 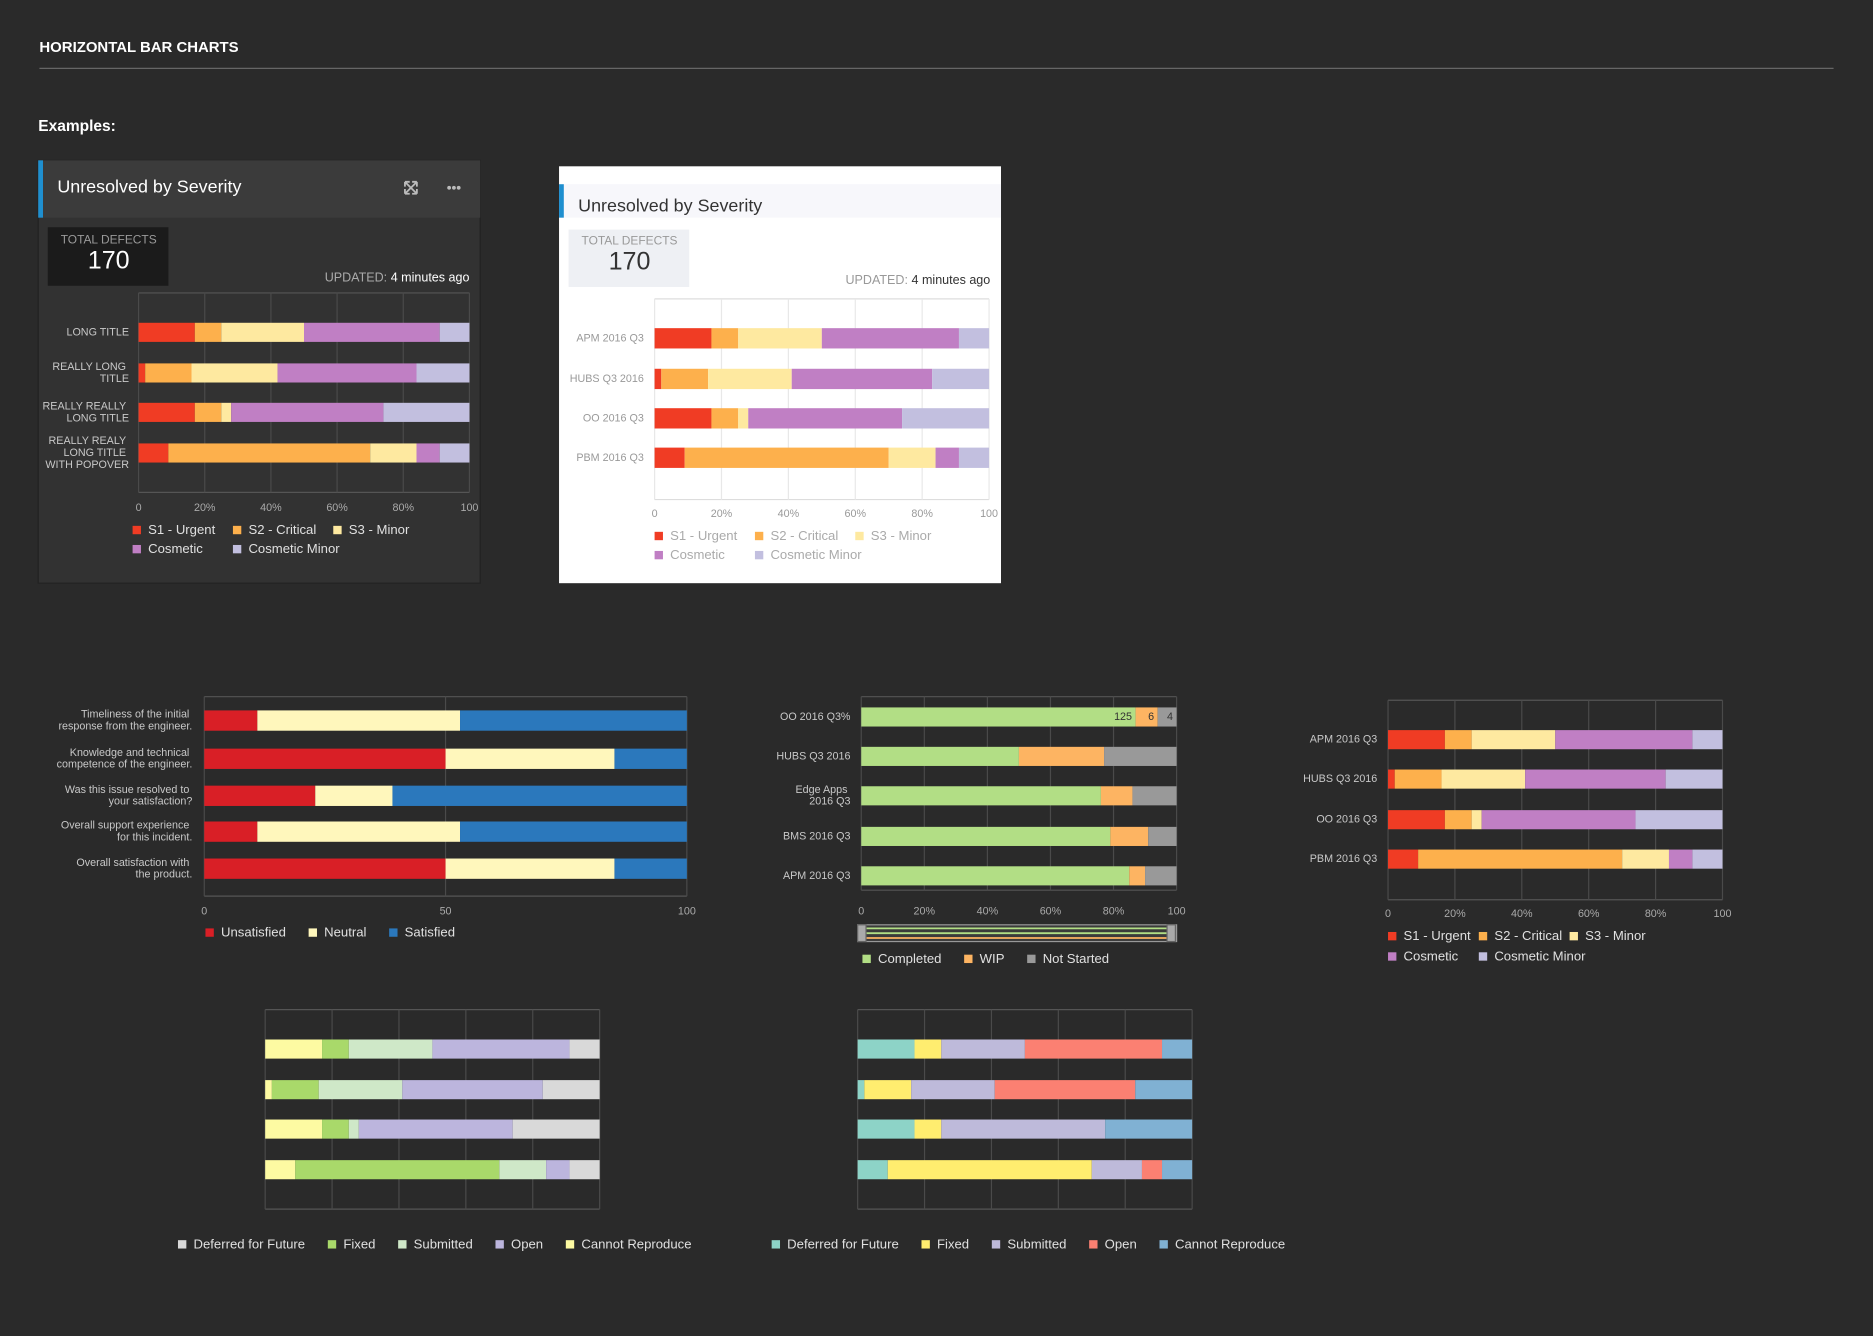 I want to click on label-line: OO 2016 Q3, so click(x=613, y=418).